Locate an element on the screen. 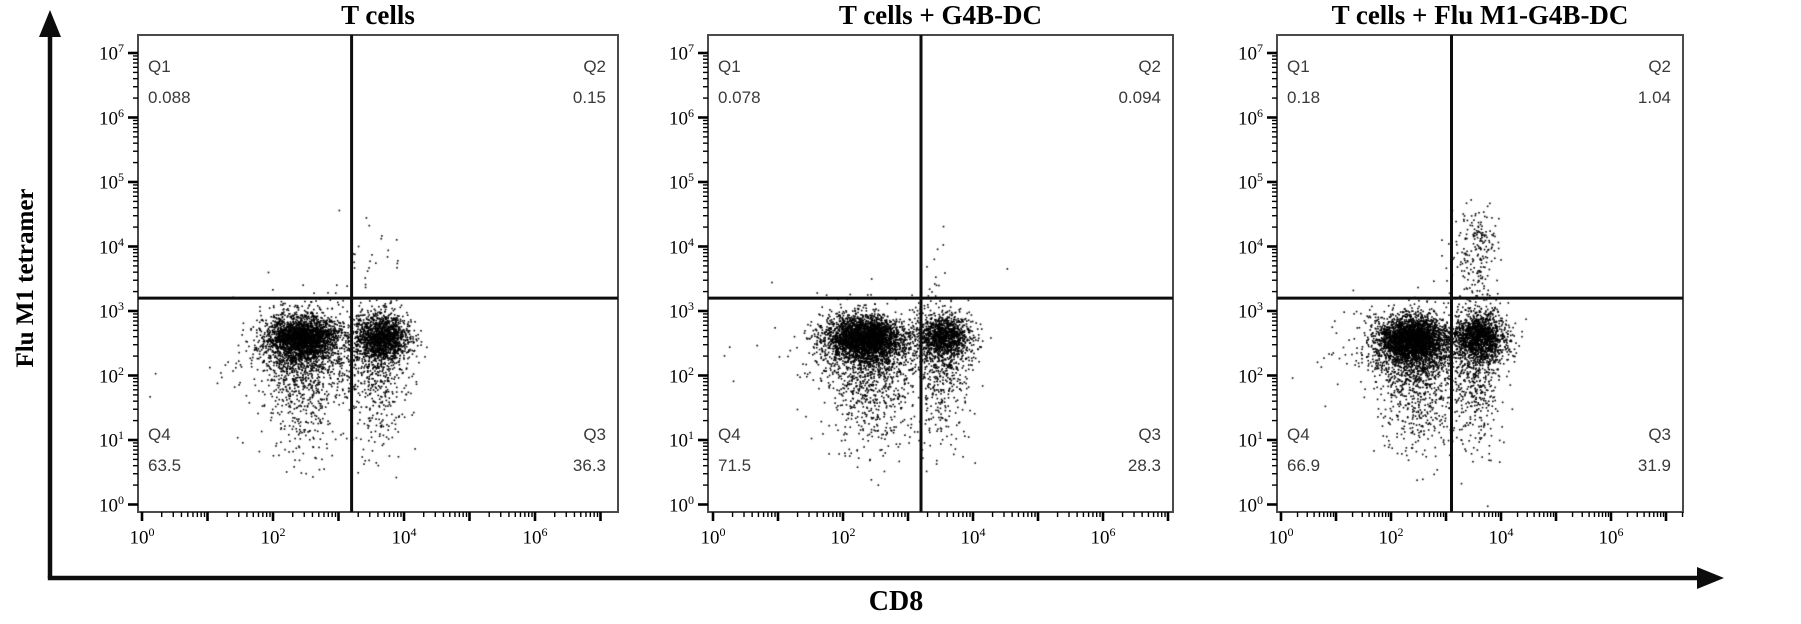 Image resolution: width=1801 pixels, height=624 pixels. x-axis-title: CD8 is located at coordinates (896, 601).